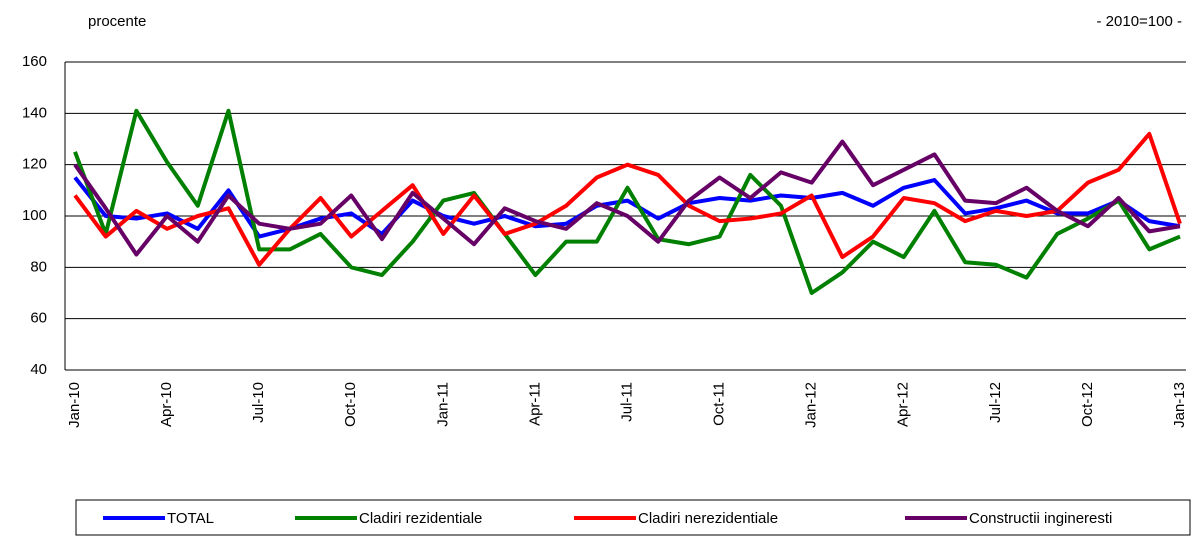 Image resolution: width=1196 pixels, height=536 pixels. Describe the element at coordinates (34, 61) in the screenshot. I see `y-tick-label: 160` at that location.